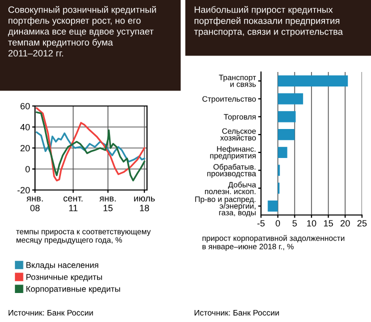  I want to click on x-tick-label: янв. 08, so click(34, 204).